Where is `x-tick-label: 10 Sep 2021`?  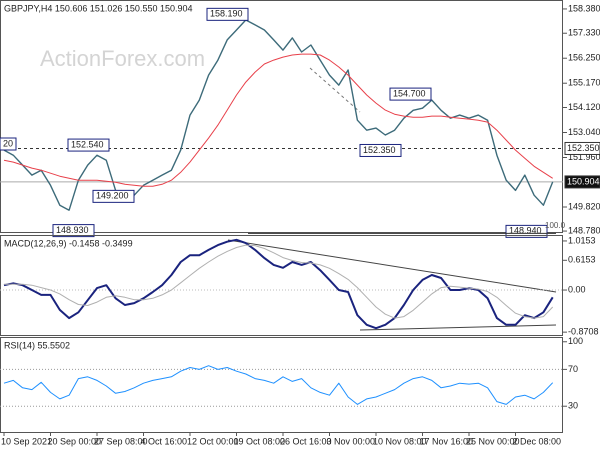 x-tick-label: 10 Sep 2021 is located at coordinates (26, 441).